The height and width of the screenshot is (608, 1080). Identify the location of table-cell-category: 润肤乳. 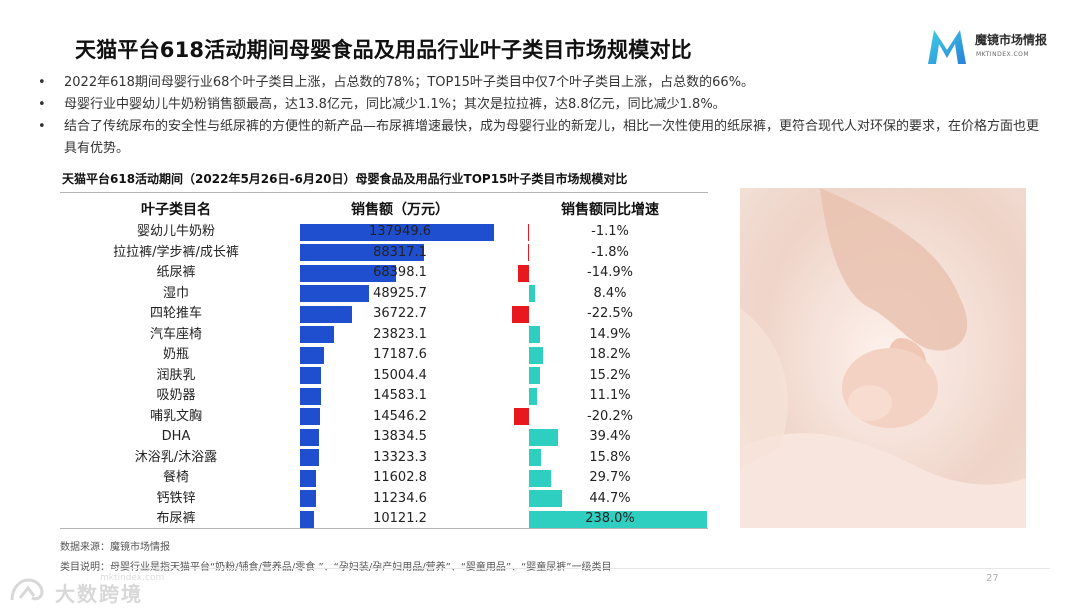
(176, 375).